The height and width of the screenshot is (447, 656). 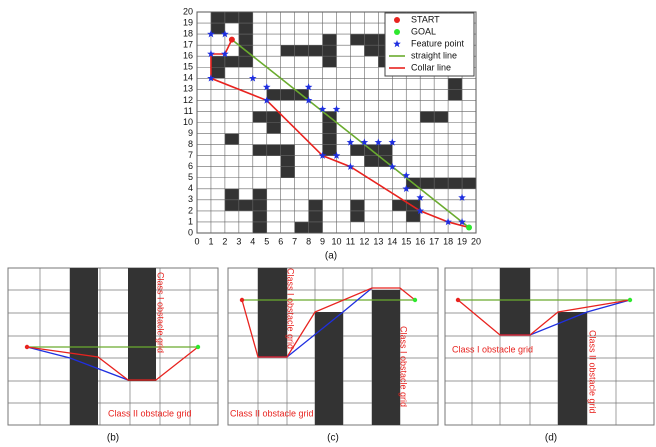 What do you see at coordinates (431, 67) in the screenshot?
I see `legend-label: Collar line` at bounding box center [431, 67].